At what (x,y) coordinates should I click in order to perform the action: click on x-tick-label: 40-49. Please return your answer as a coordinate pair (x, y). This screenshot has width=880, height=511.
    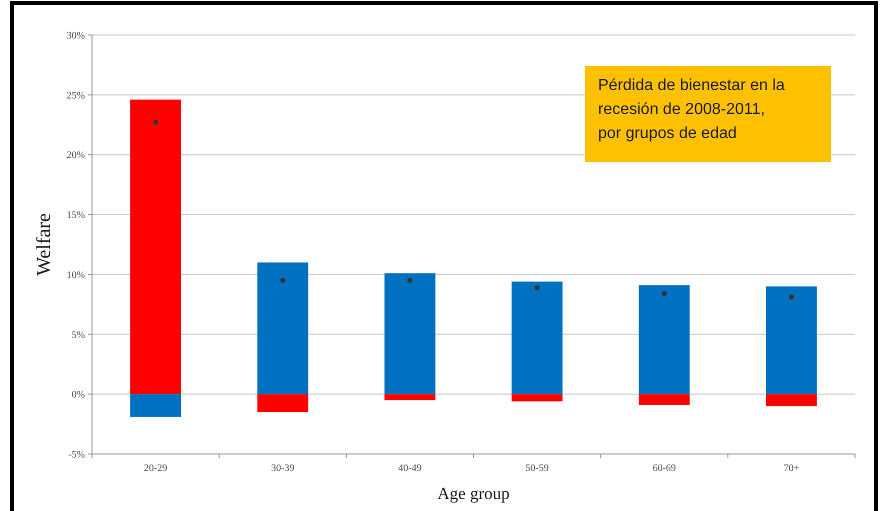
    Looking at the image, I should click on (410, 468).